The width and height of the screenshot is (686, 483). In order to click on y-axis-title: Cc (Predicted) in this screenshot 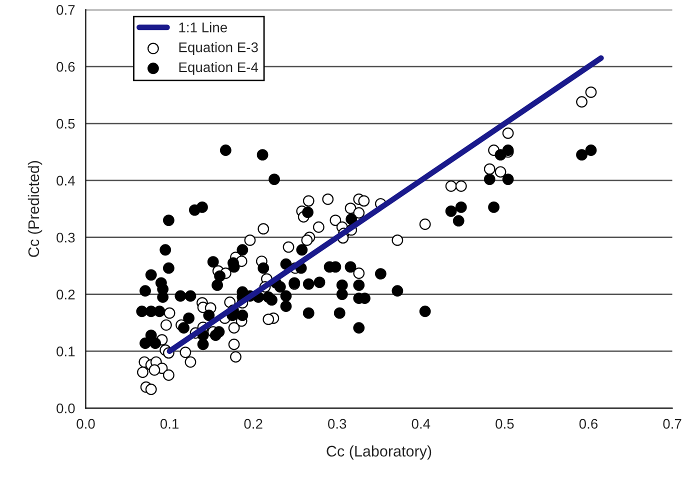, I will do `click(35, 209)`.